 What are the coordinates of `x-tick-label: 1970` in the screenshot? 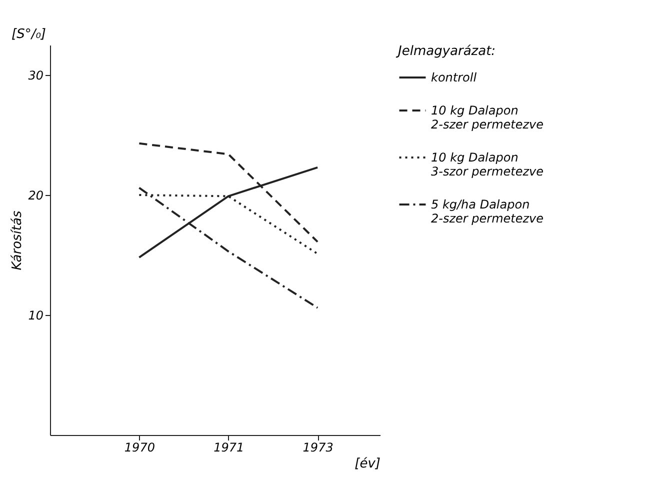 It's located at (140, 447).